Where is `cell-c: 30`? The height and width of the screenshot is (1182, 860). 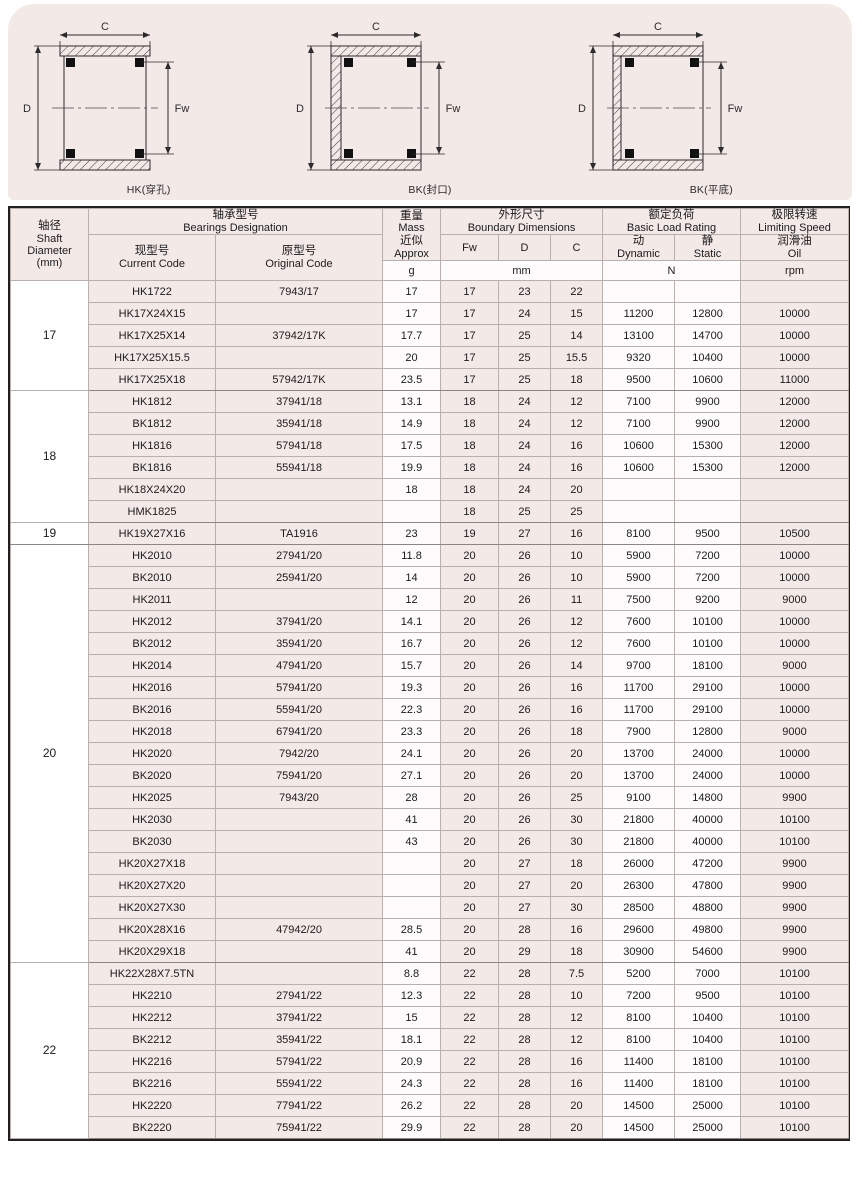 cell-c: 30 is located at coordinates (577, 820).